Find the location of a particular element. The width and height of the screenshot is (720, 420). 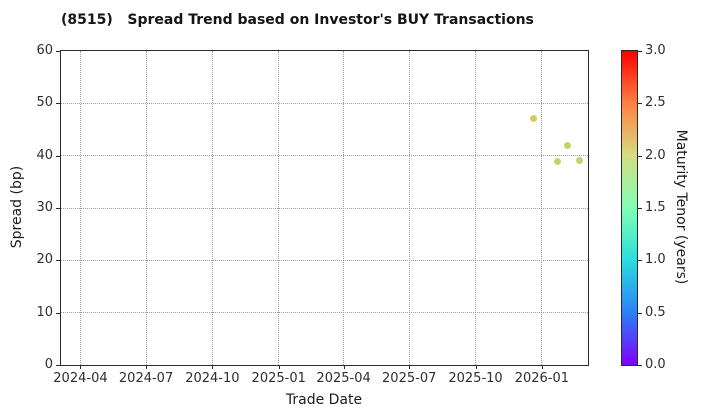

x-axis-title: Trade Date is located at coordinates (324, 400).